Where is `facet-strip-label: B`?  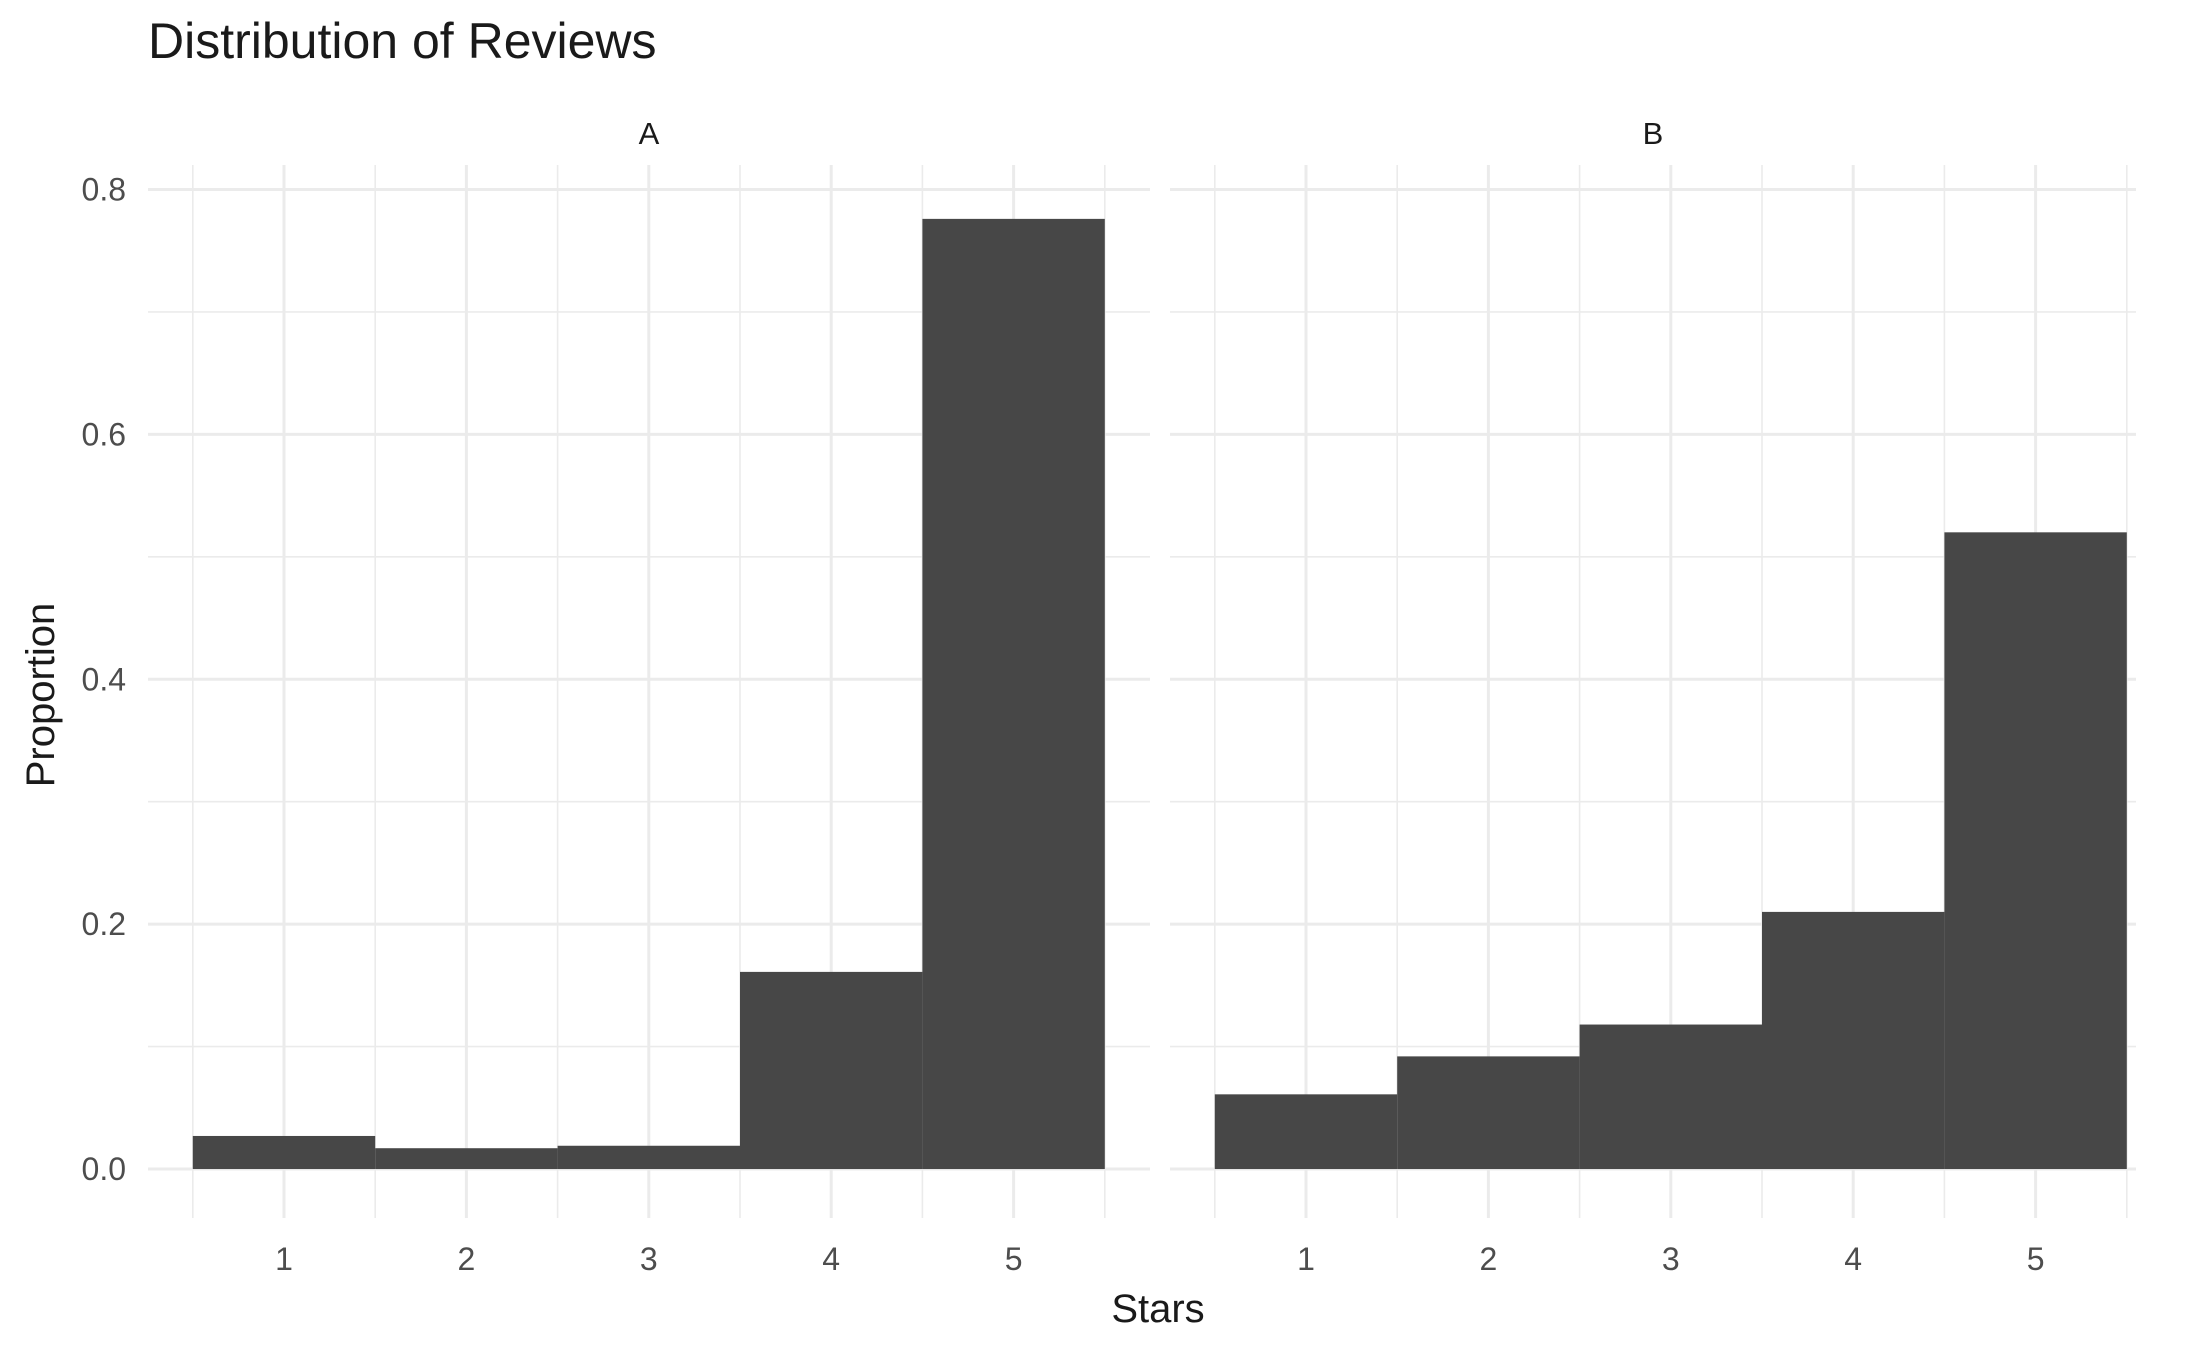 facet-strip-label: B is located at coordinates (1653, 133).